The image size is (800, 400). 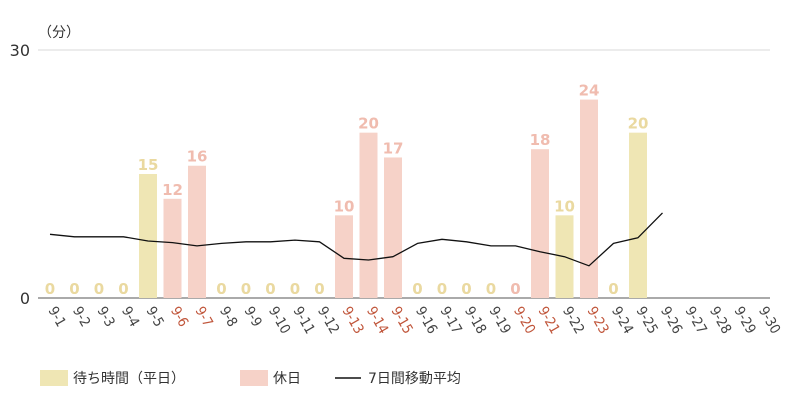 I want to click on x-tick-label: 9-16, so click(x=426, y=320).